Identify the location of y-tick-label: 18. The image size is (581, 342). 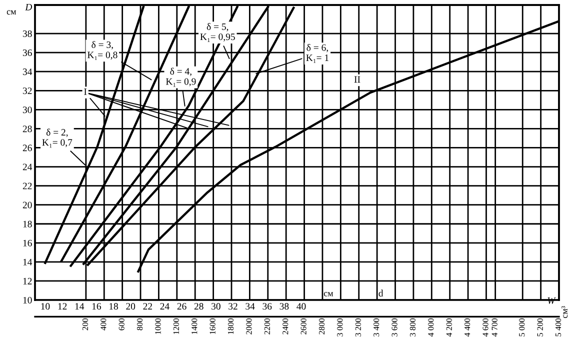
(27, 224).